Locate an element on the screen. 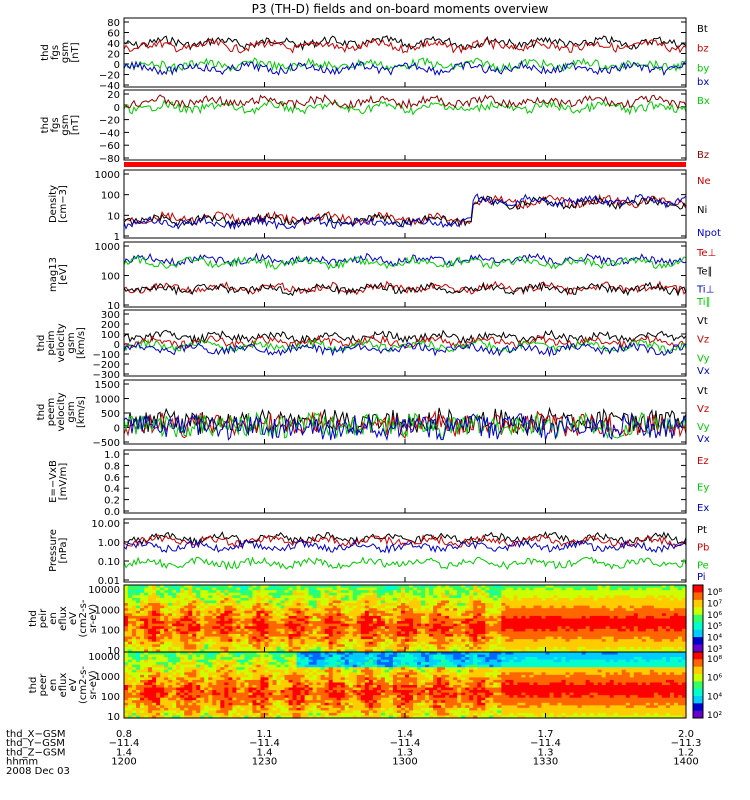 The width and height of the screenshot is (750, 800). panel-2-ytick: −80 is located at coordinates (109, 159).